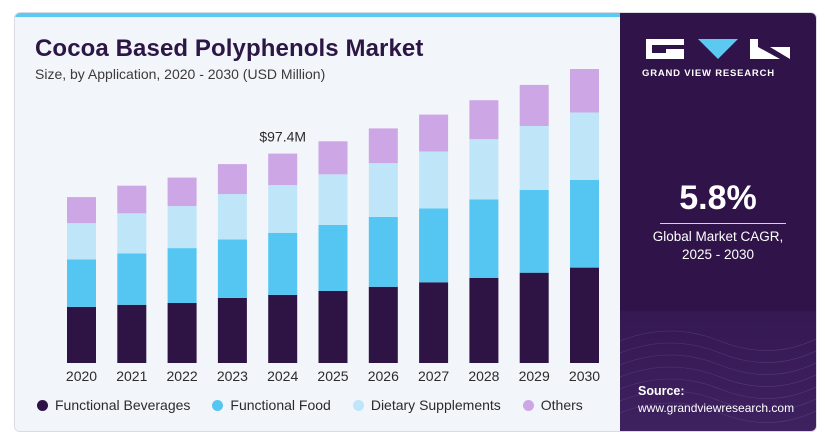 This screenshot has height=432, width=825. I want to click on bar-segment-functional-food-2030, so click(584, 224).